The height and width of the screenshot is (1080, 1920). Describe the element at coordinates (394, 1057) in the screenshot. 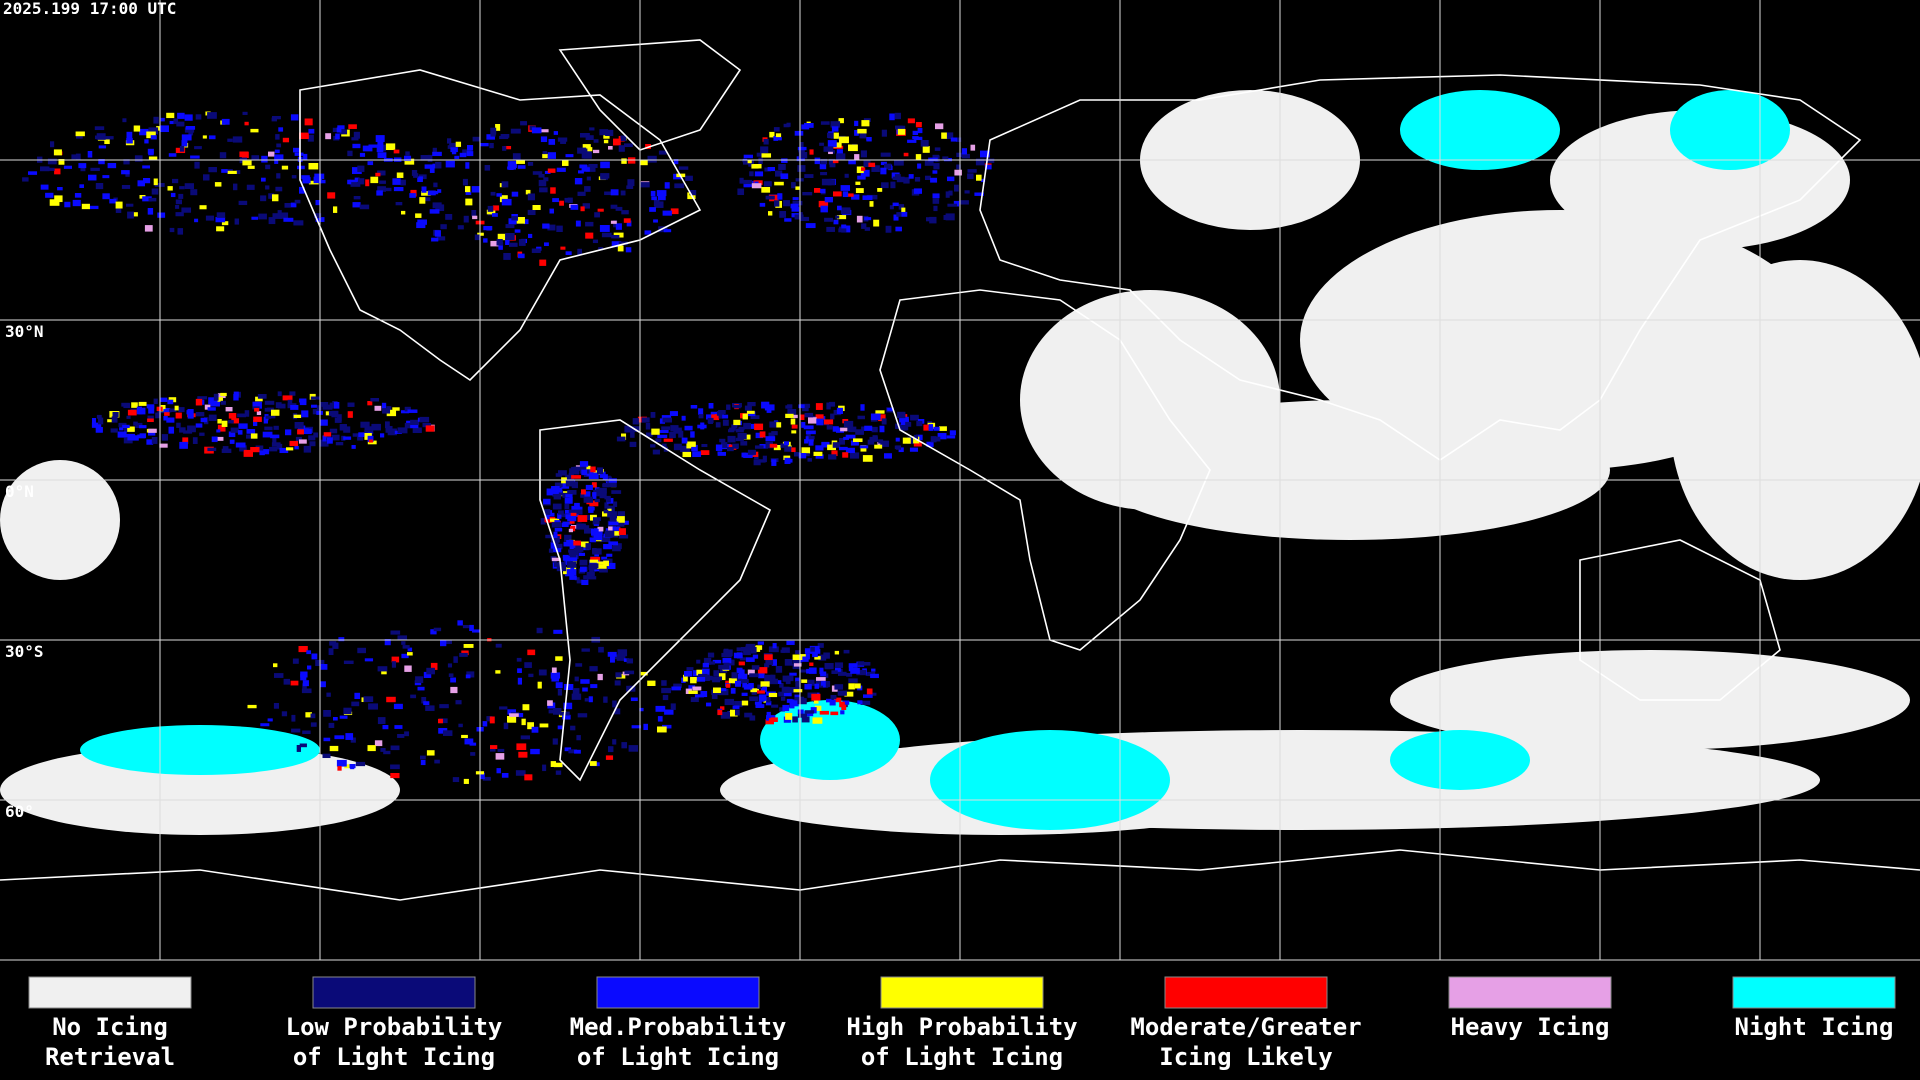

I see `legend-label: of Light Icing` at that location.